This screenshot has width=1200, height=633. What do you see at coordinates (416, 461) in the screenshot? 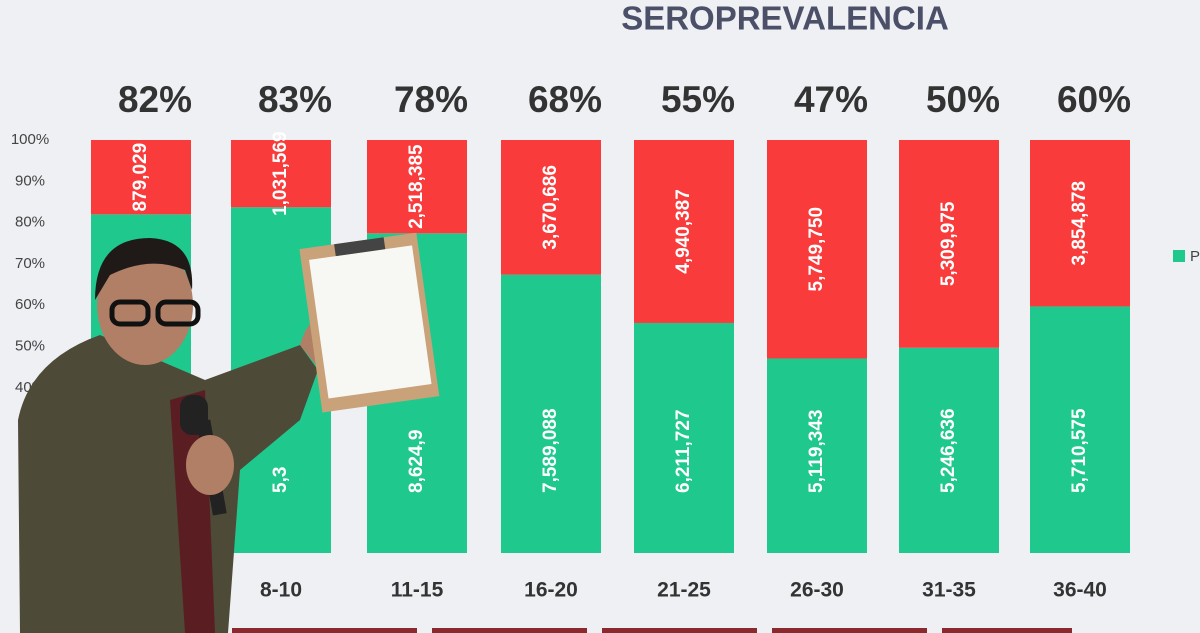
I see `segment-label: 8,624,9` at bounding box center [416, 461].